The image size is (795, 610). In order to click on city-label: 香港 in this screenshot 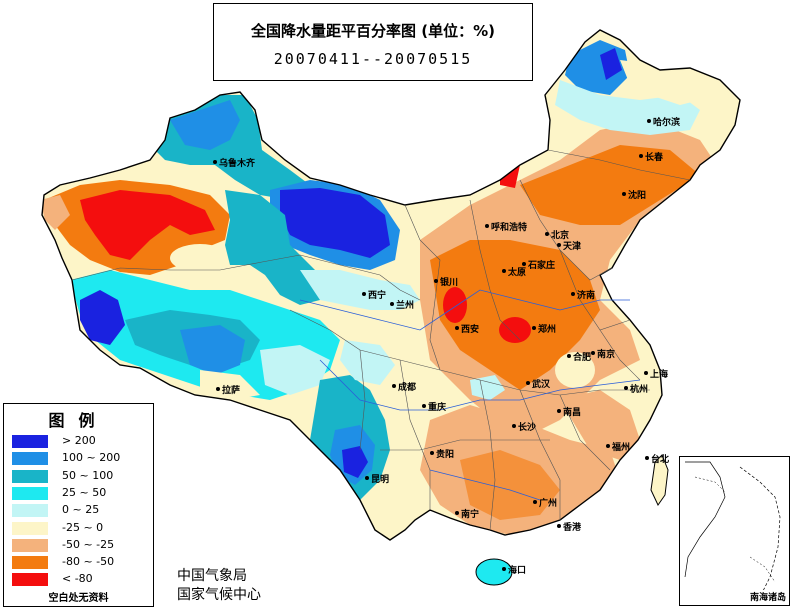, I will do `click(572, 528)`.